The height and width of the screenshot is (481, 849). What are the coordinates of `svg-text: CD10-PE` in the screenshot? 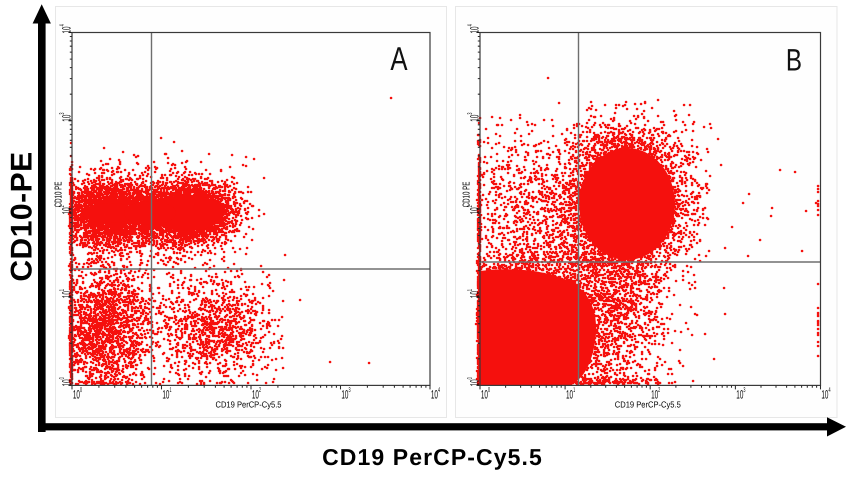 It's located at (22, 216).